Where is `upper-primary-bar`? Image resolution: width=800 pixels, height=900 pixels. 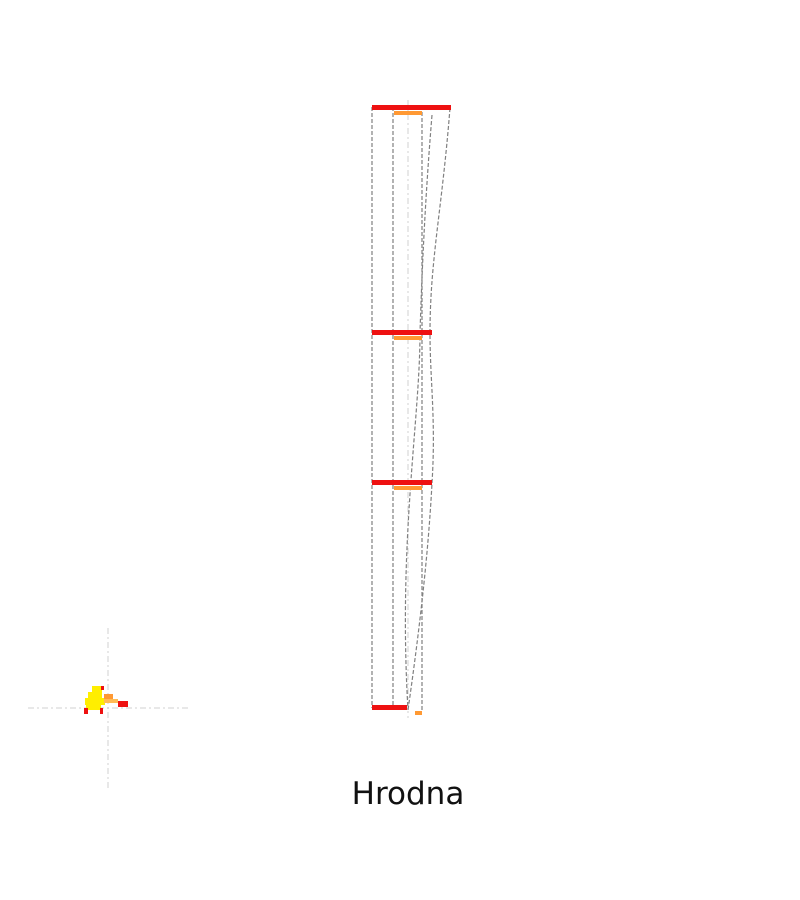 upper-primary-bar is located at coordinates (402, 332).